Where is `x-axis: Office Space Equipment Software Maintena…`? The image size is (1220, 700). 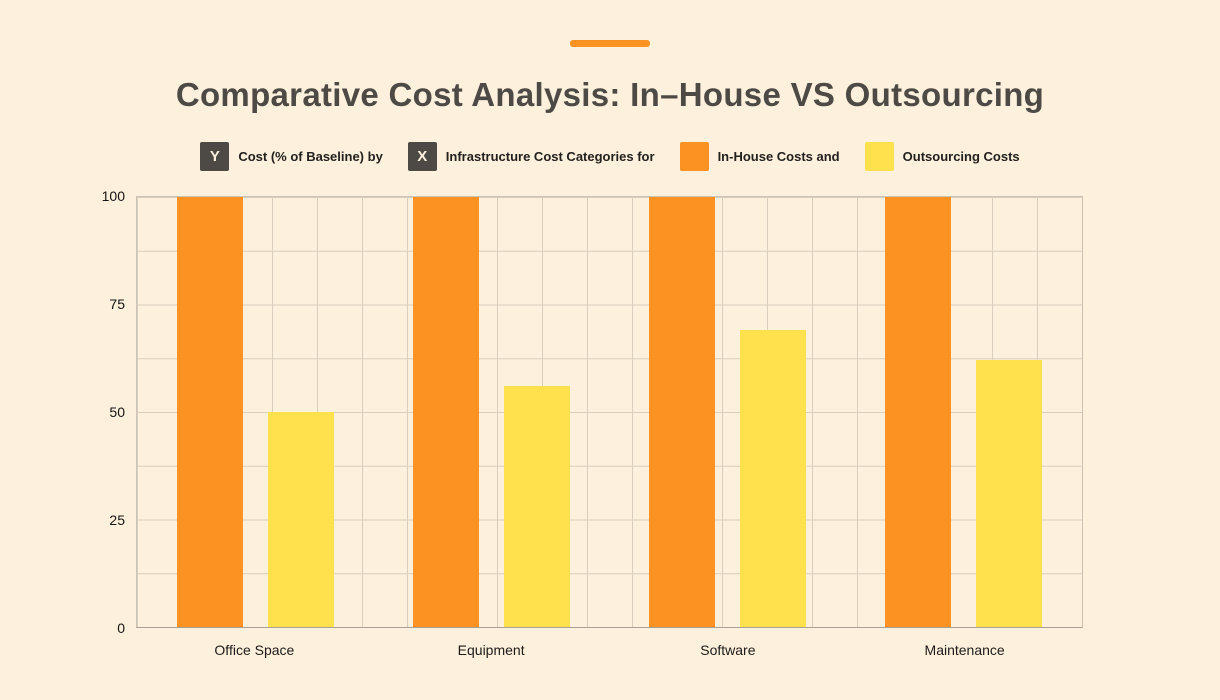 x-axis: Office Space Equipment Software Maintena… is located at coordinates (609, 650).